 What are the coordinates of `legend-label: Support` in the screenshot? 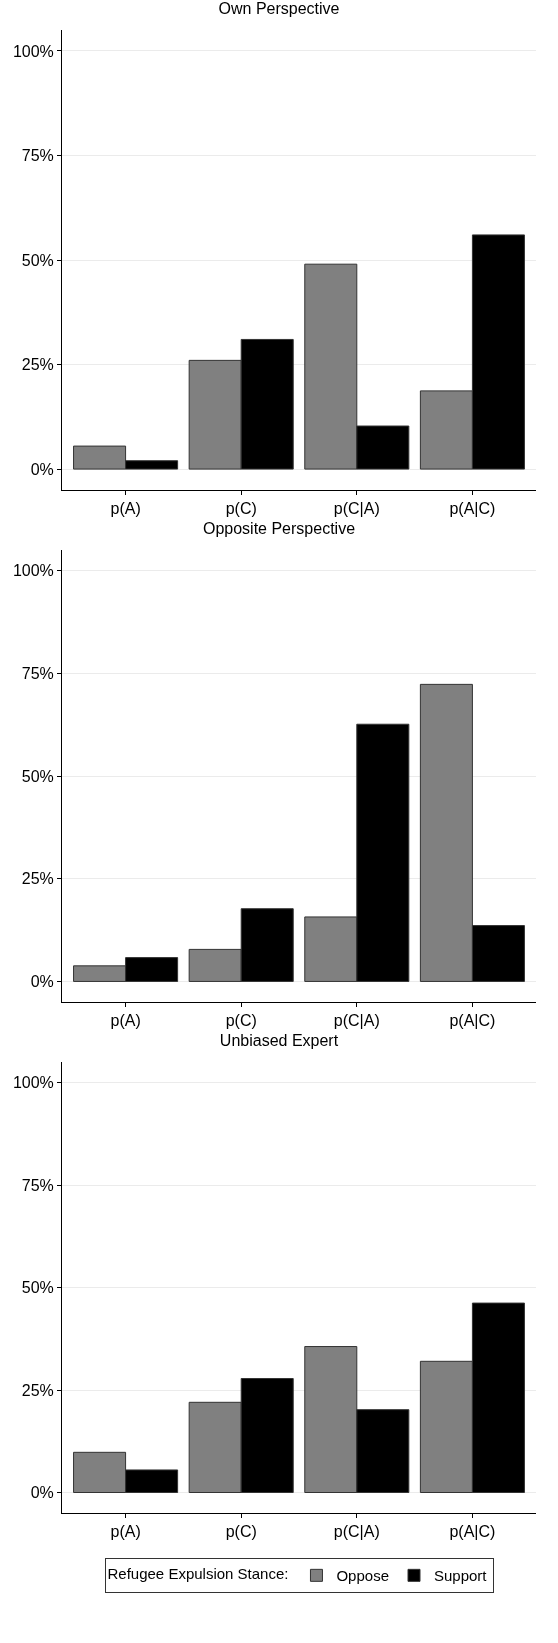 It's located at (461, 1576).